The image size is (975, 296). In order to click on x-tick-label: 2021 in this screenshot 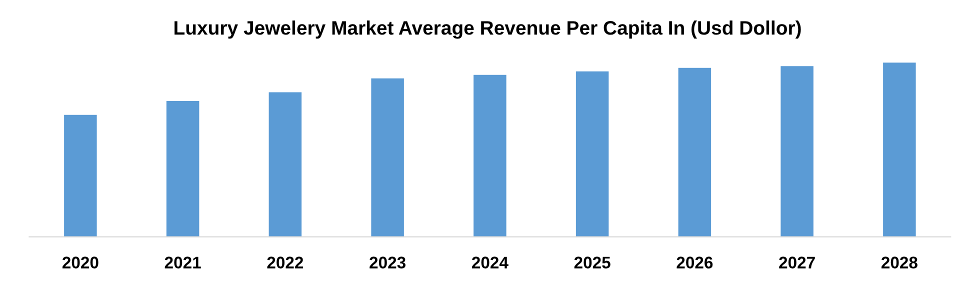, I will do `click(182, 262)`.